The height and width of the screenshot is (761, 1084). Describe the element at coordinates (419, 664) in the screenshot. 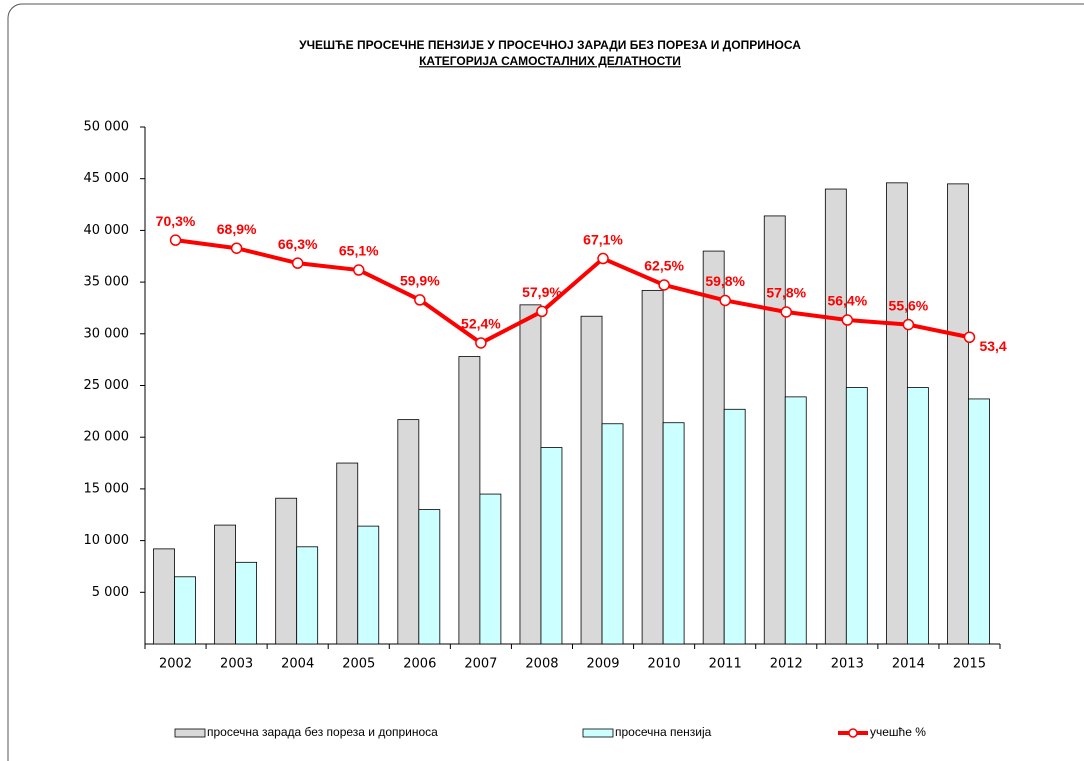

I see `x-tick-label: 2006` at that location.